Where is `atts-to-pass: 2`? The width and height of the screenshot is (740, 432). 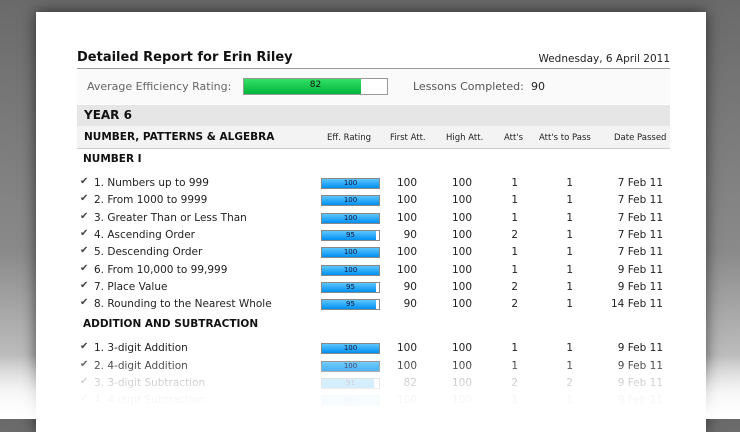
atts-to-pass: 2 is located at coordinates (569, 383).